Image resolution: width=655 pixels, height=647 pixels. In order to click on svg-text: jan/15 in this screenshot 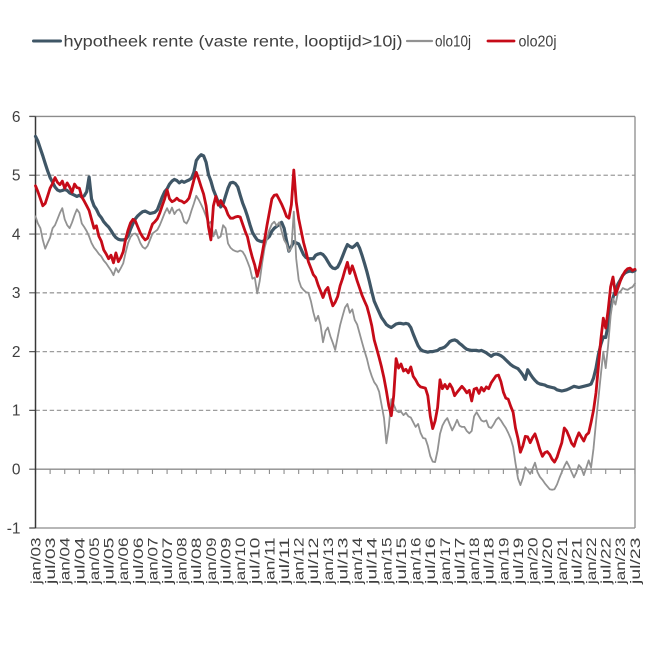, I will do `click(386, 561)`.